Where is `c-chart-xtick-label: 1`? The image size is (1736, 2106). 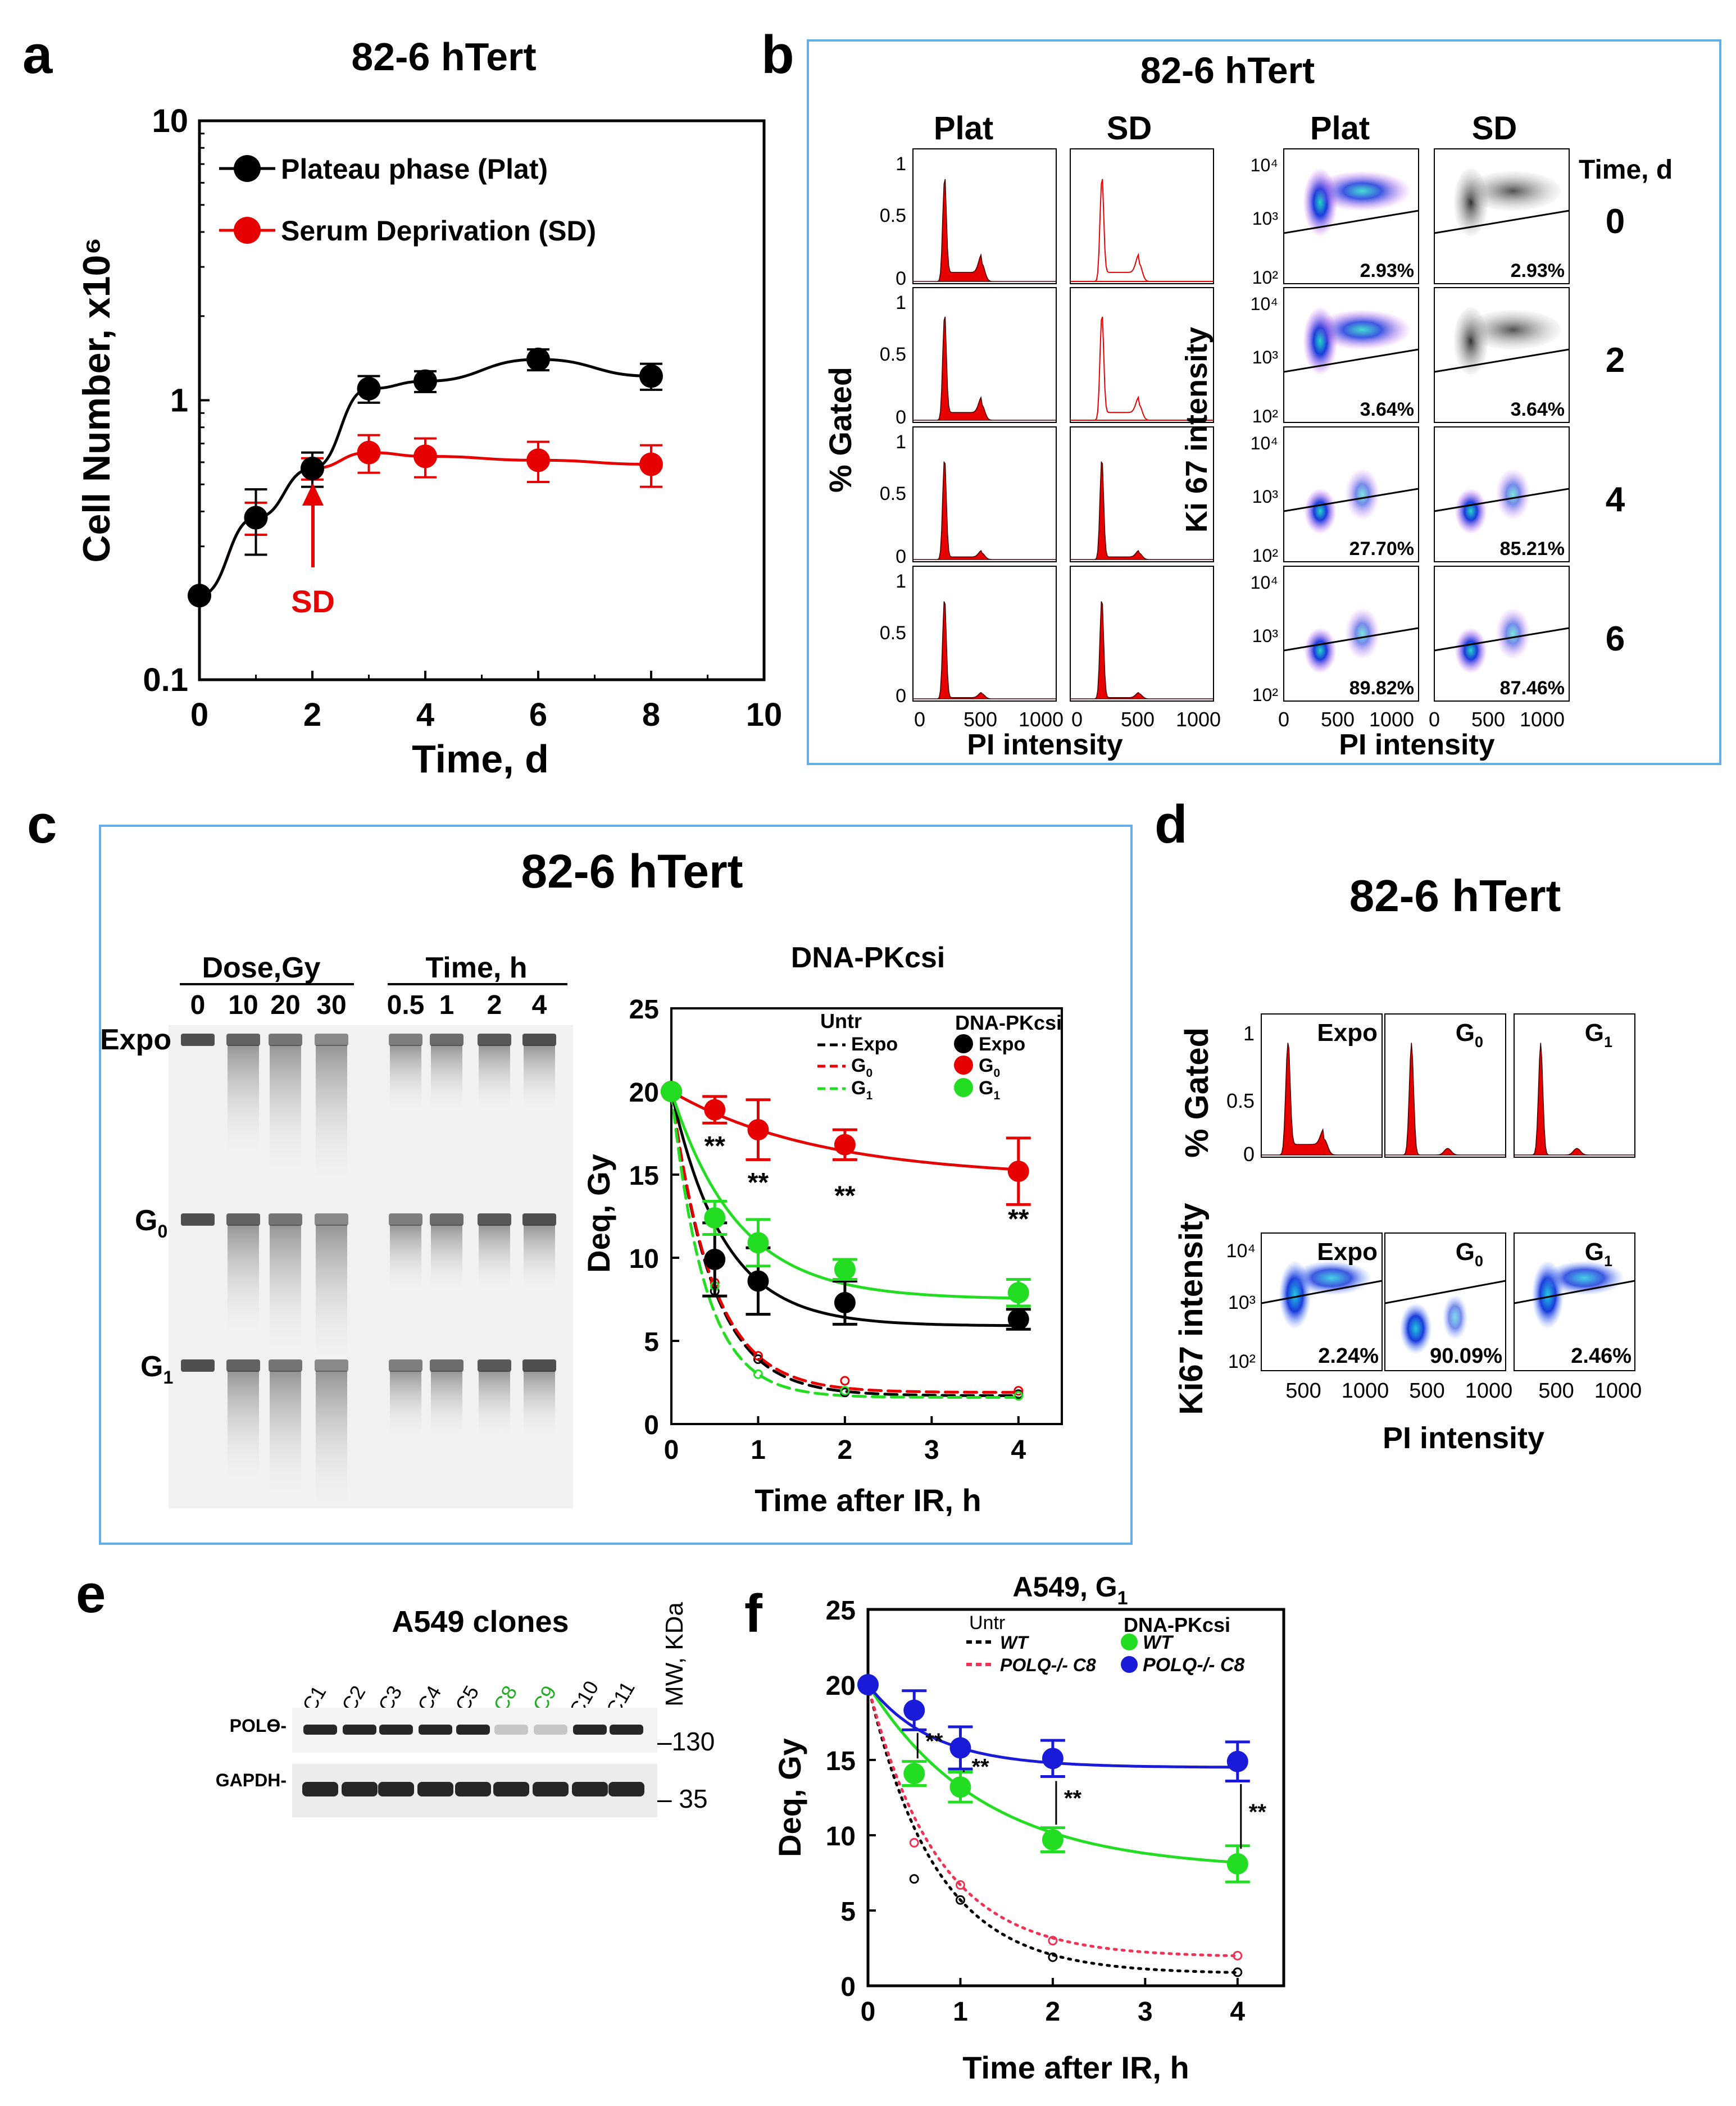
c-chart-xtick-label: 1 is located at coordinates (758, 1450).